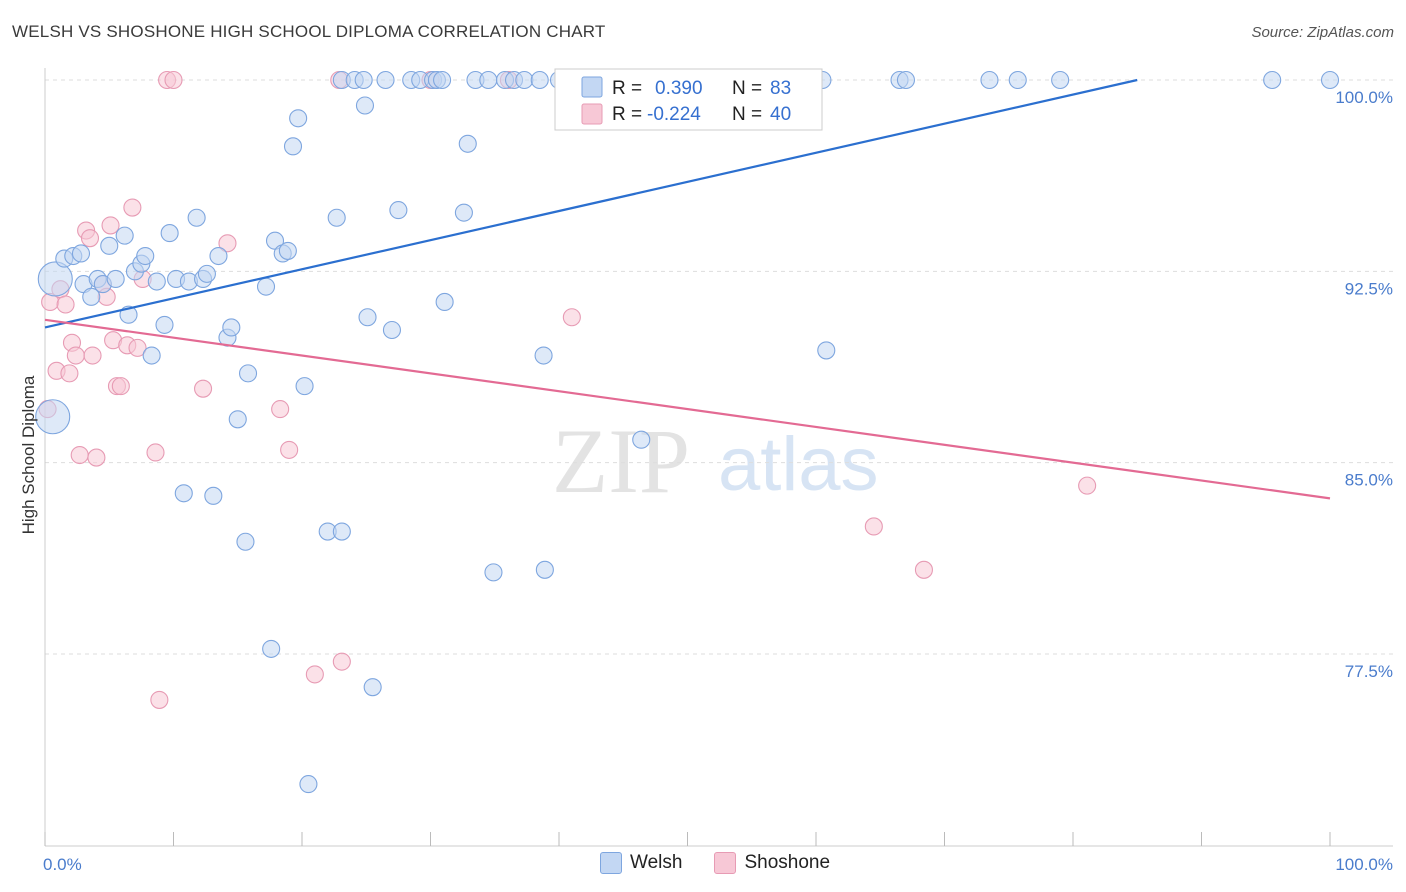 The height and width of the screenshot is (892, 1406). I want to click on legend-shoshone-n-label: N =, so click(747, 114).